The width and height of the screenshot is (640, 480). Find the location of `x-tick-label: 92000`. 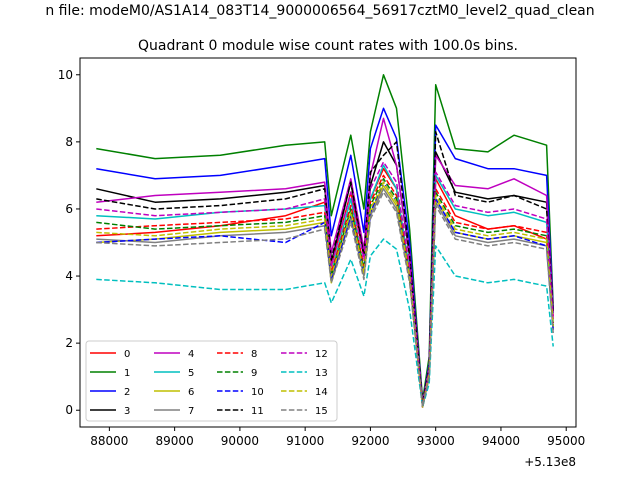

x-tick-label: 92000 is located at coordinates (370, 441).